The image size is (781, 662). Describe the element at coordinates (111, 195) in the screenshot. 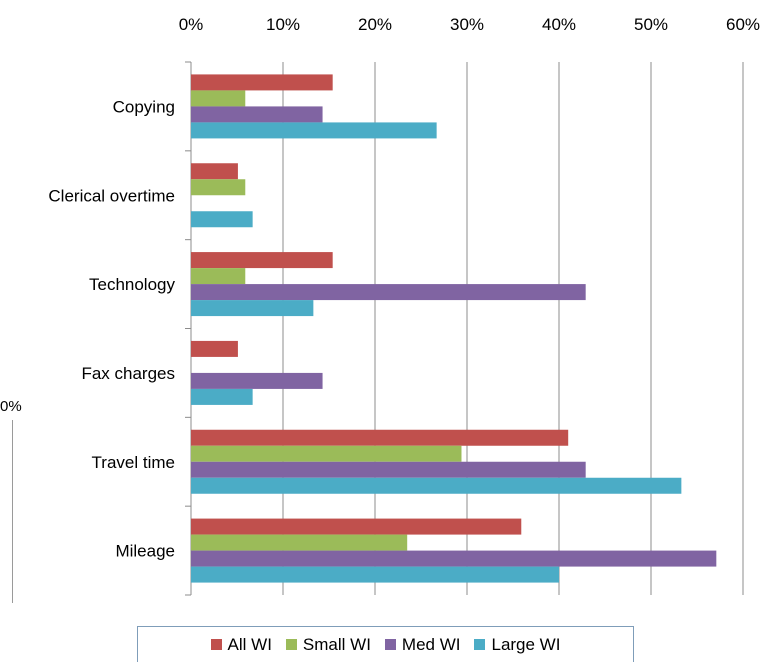

I see `category-label: Clerical overtime` at that location.